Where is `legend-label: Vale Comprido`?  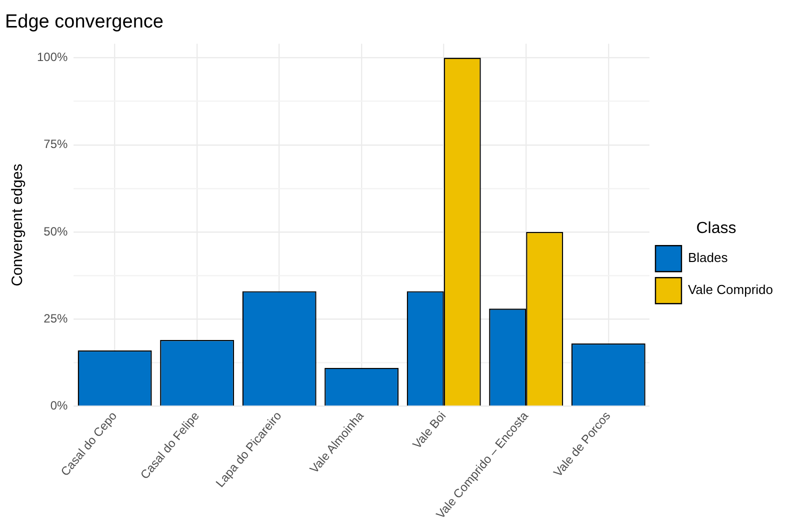
legend-label: Vale Comprido is located at coordinates (731, 290).